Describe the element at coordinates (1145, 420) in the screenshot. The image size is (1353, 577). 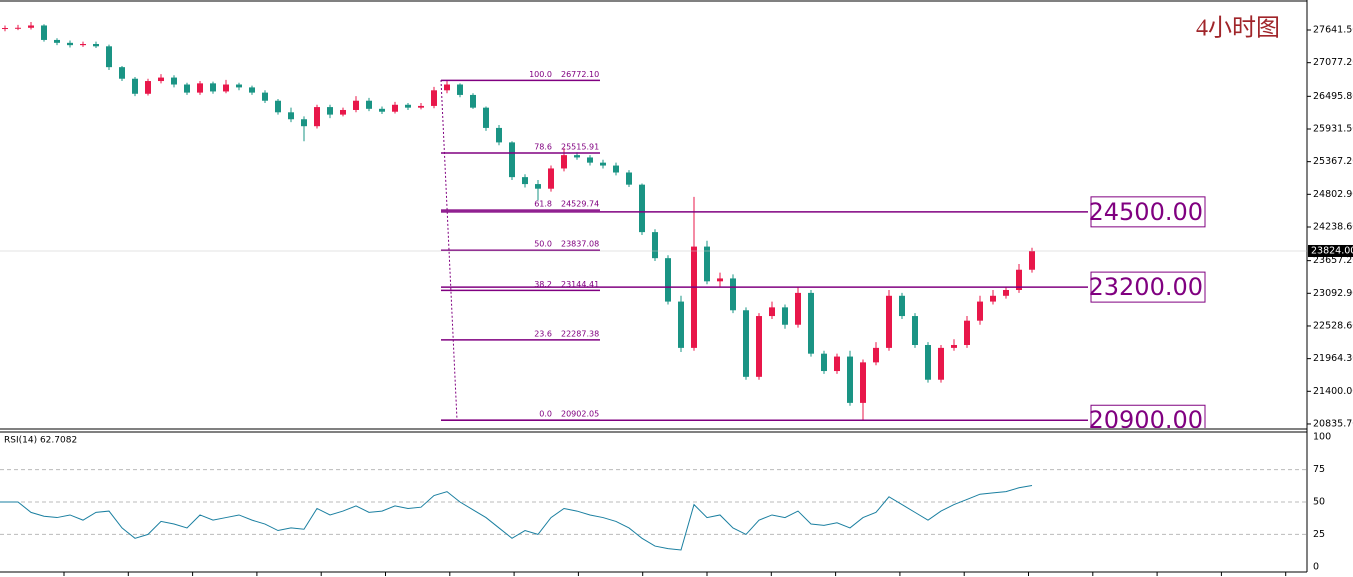
I see `level-label: 20900.00` at that location.